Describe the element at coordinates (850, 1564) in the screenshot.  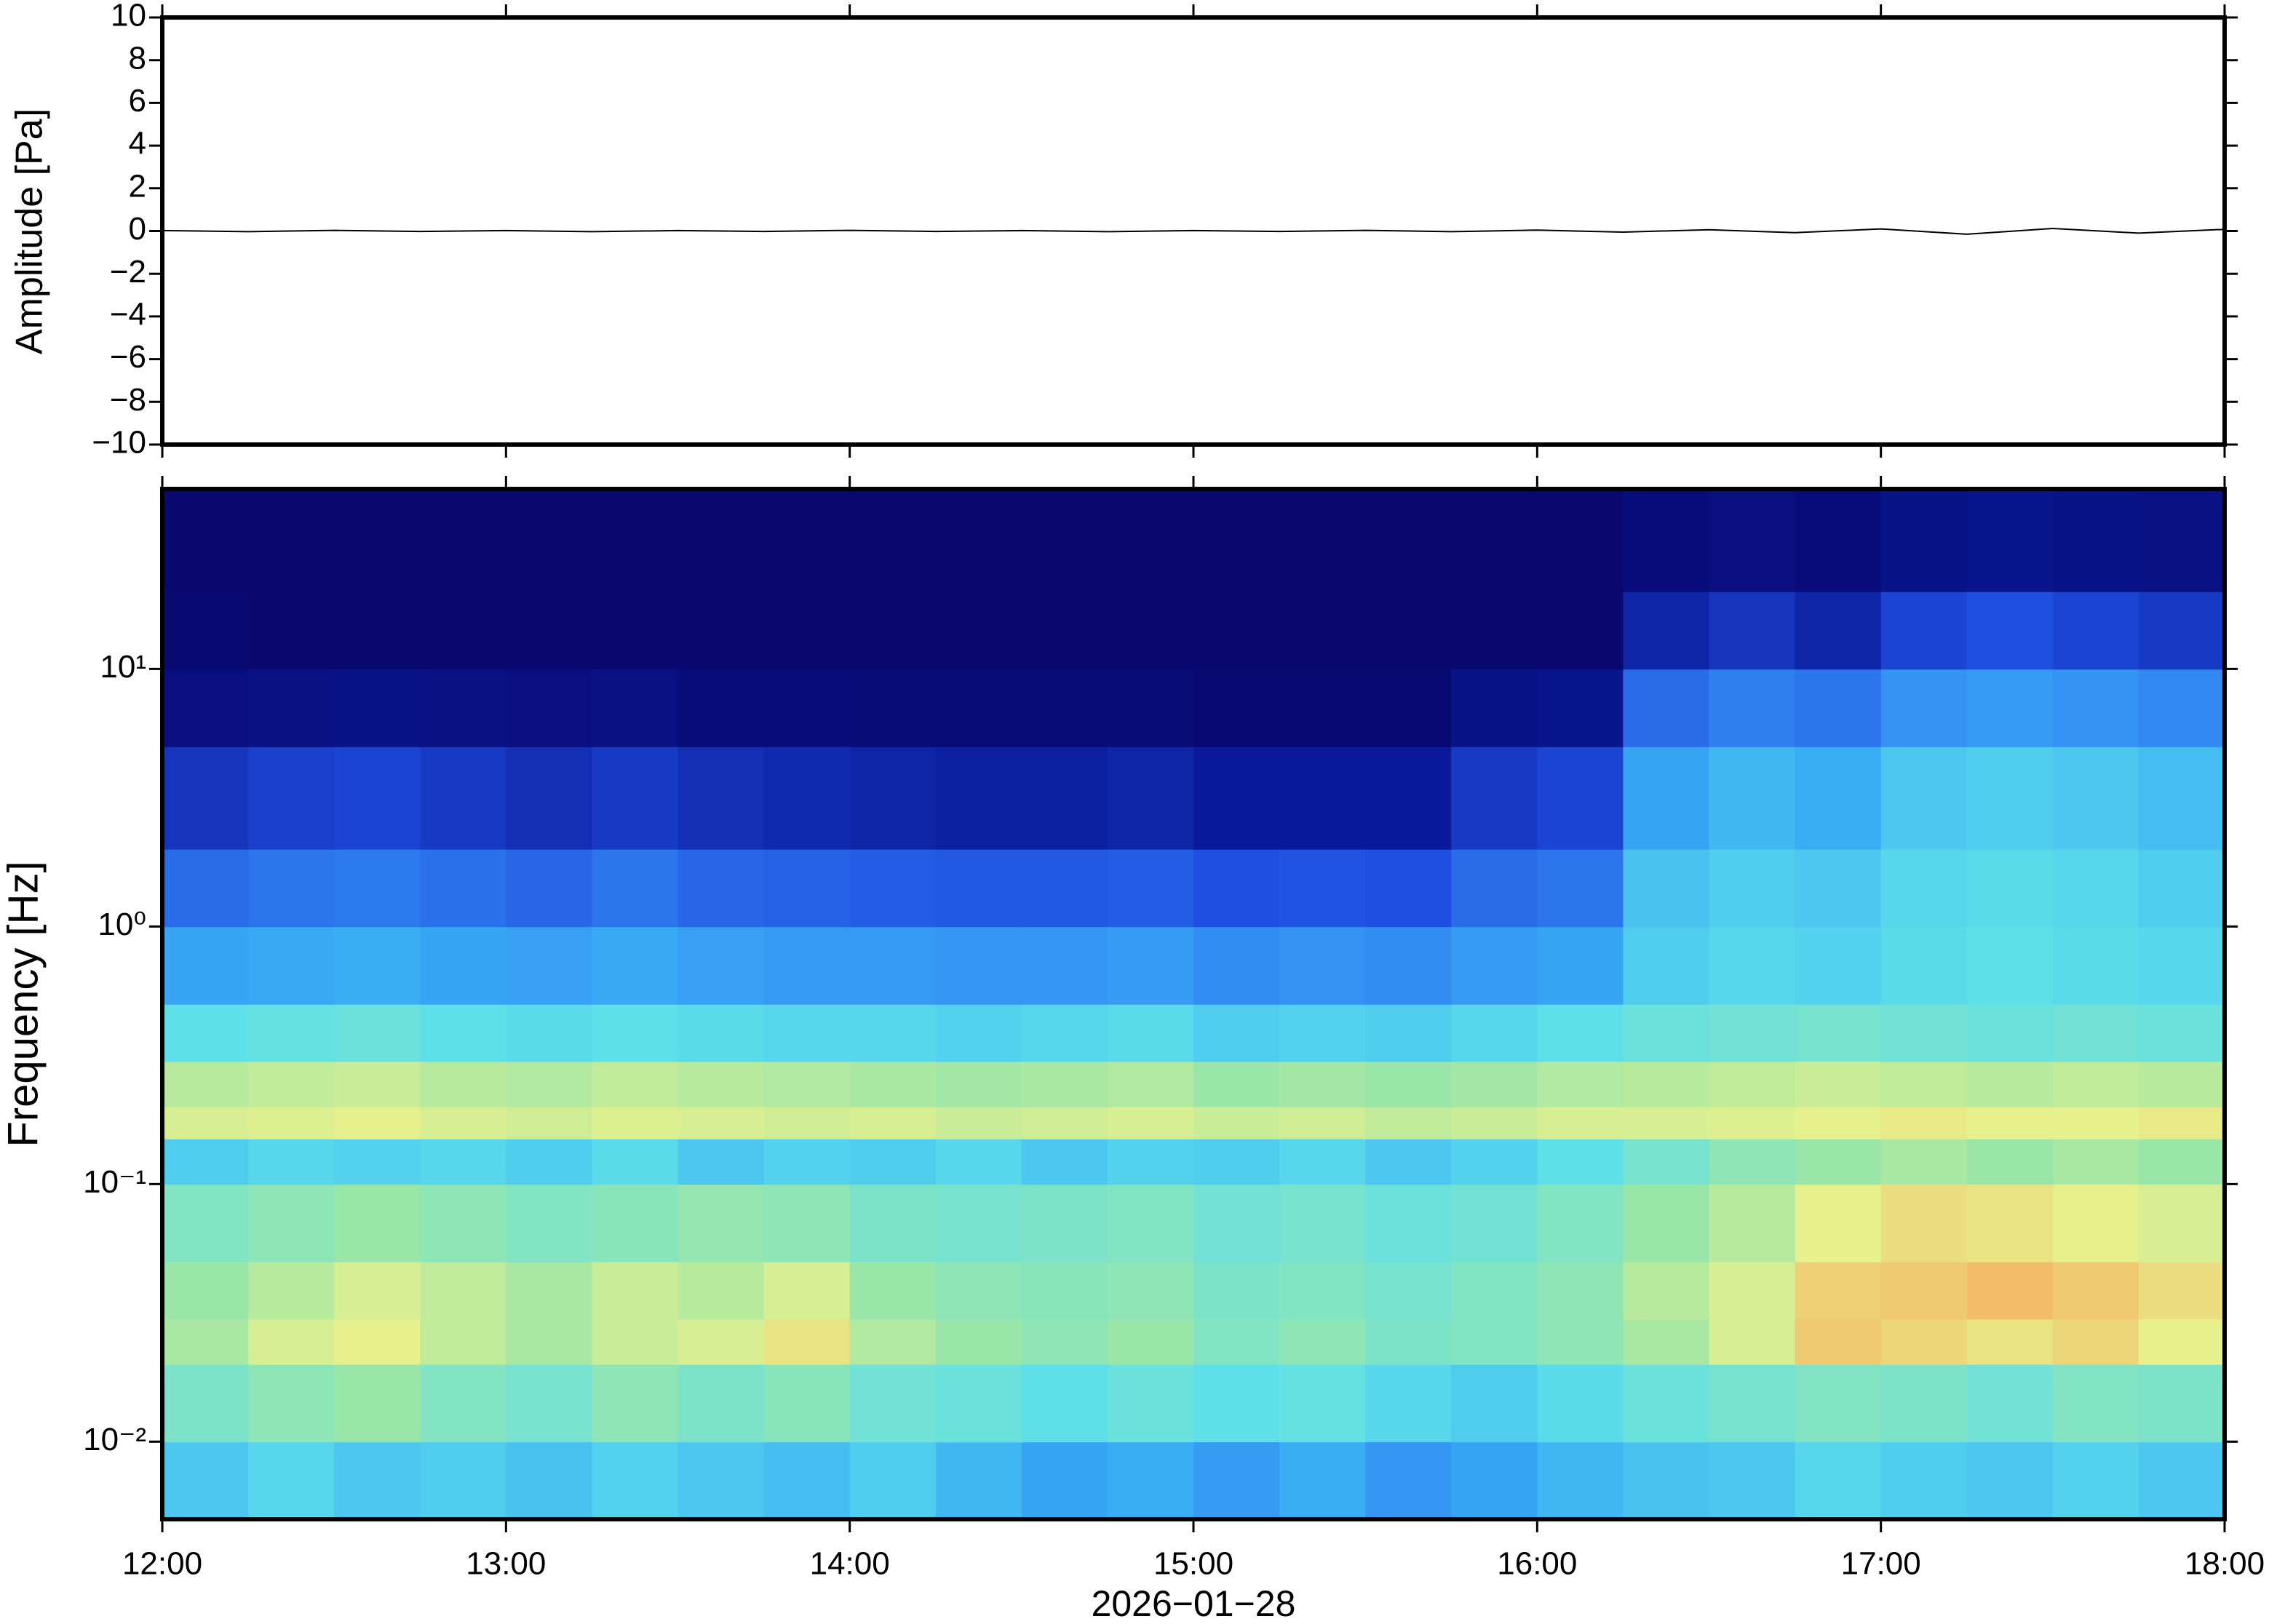
I see `x-tick-label: 14:00` at that location.